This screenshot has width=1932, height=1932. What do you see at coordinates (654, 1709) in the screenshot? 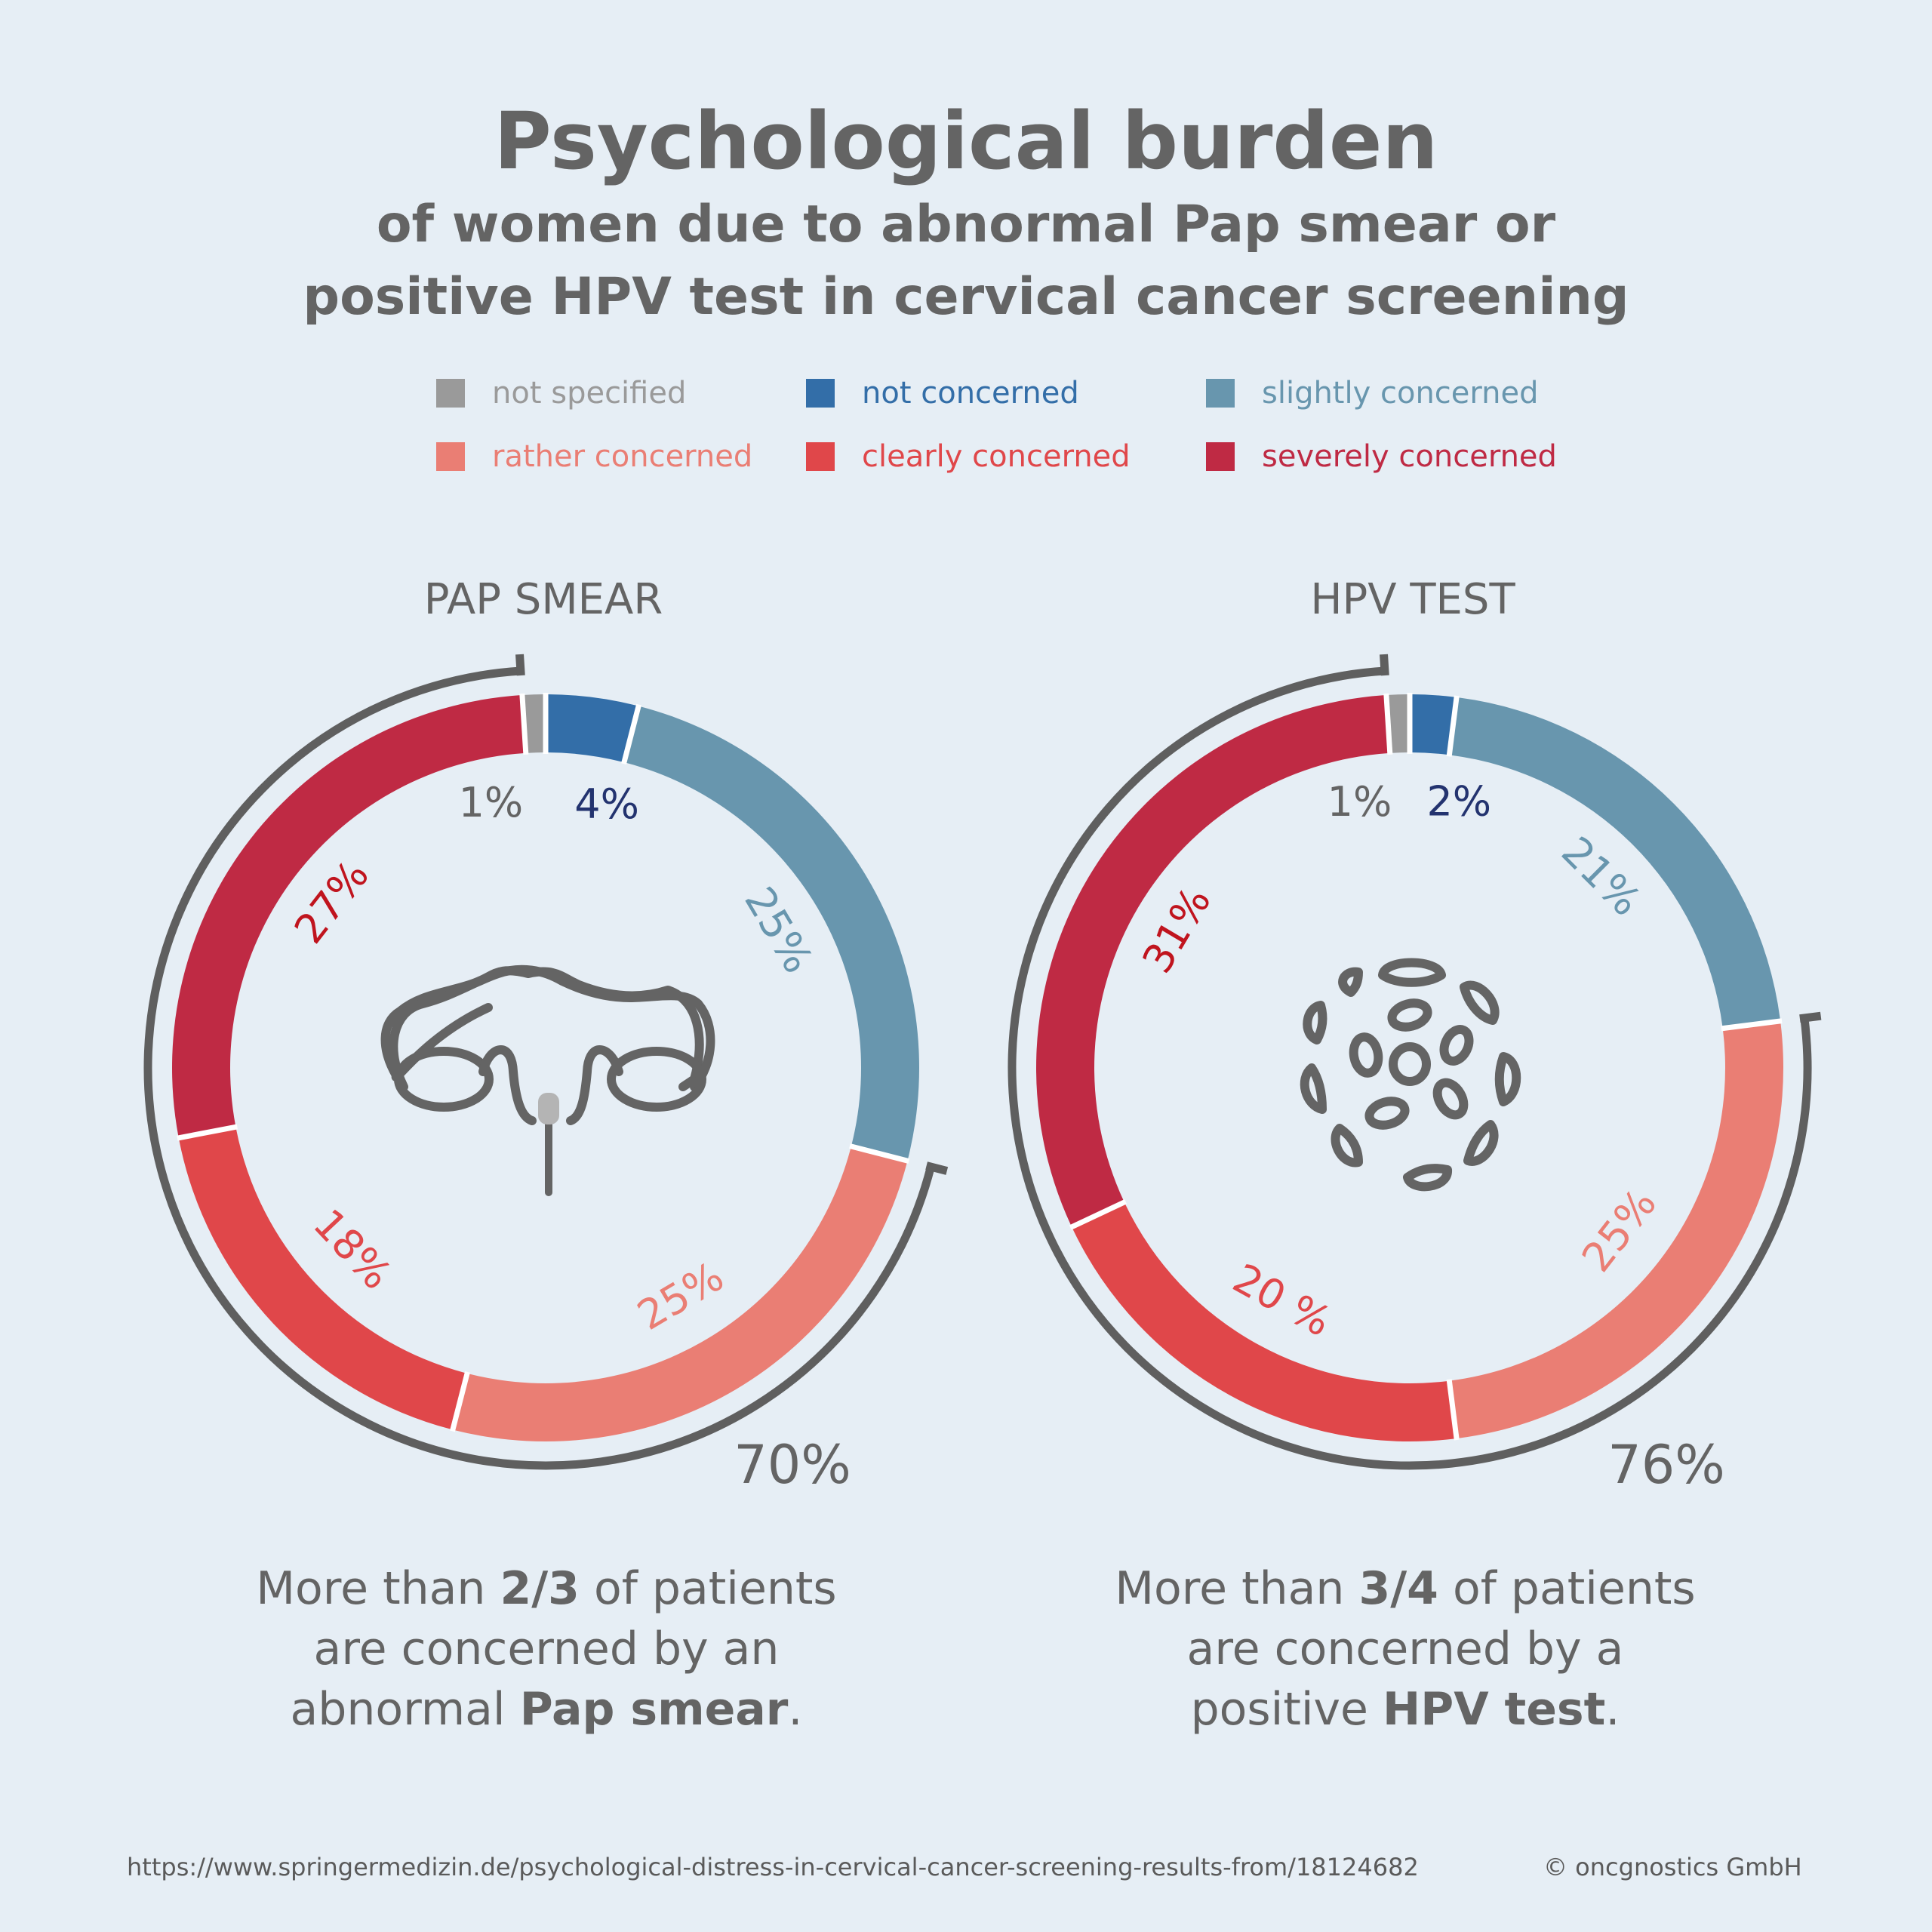
I see `caption-bold-test: Pap smear` at bounding box center [654, 1709].